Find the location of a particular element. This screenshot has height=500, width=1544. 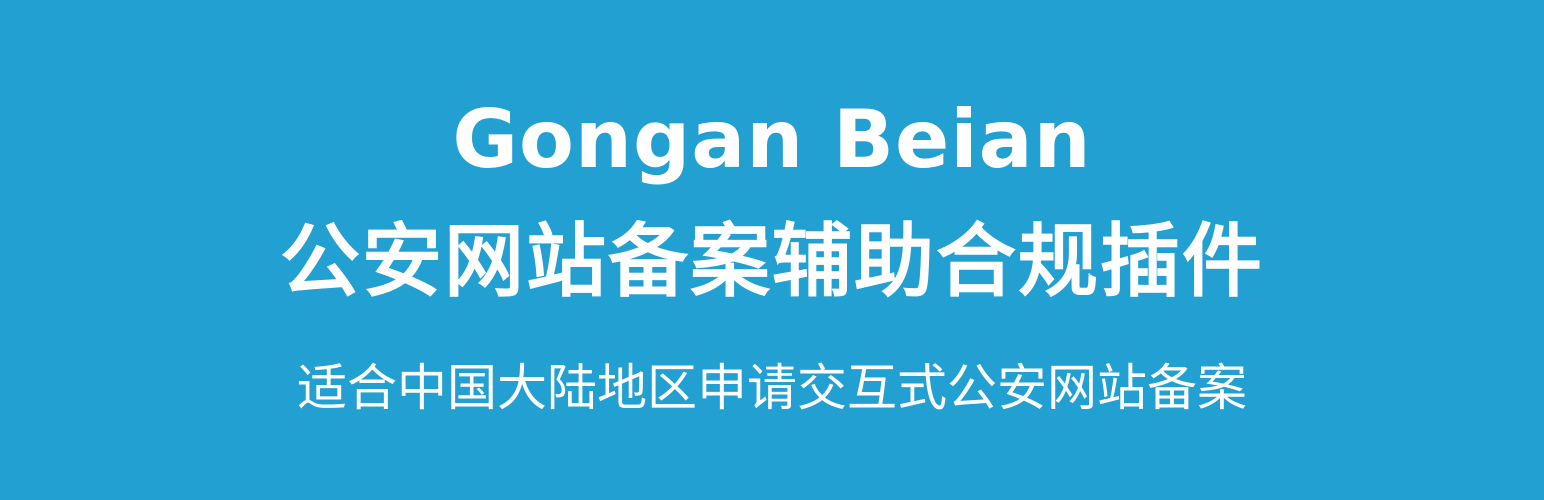

banner-title-chinese: 公安网站备案辅助合规插件 is located at coordinates (772, 261).